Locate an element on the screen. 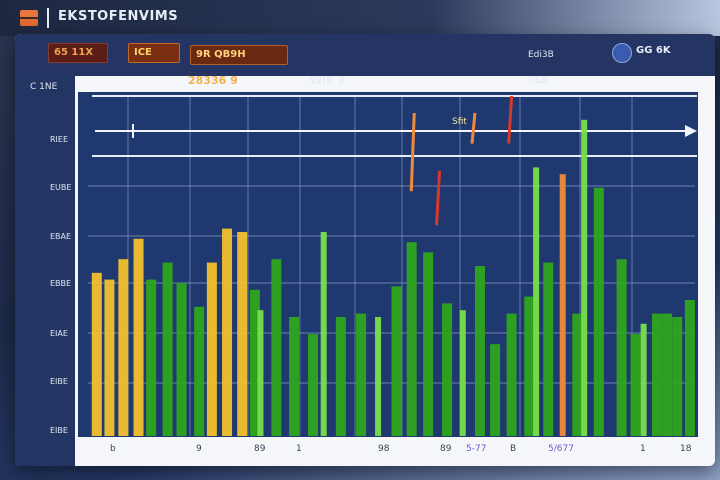 The height and width of the screenshot is (480, 720). x-tick-label-7: B is located at coordinates (513, 449).